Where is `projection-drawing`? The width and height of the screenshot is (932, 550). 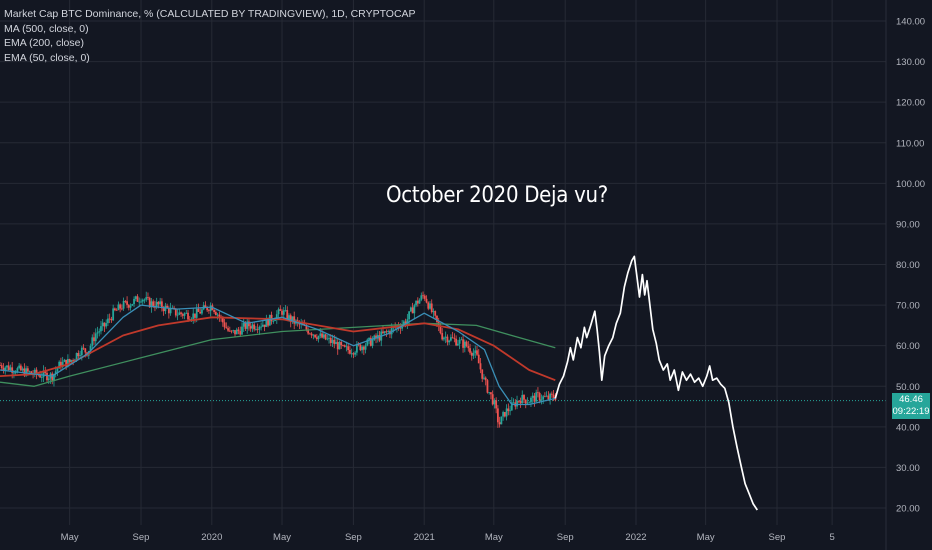
projection-drawing is located at coordinates (656, 383).